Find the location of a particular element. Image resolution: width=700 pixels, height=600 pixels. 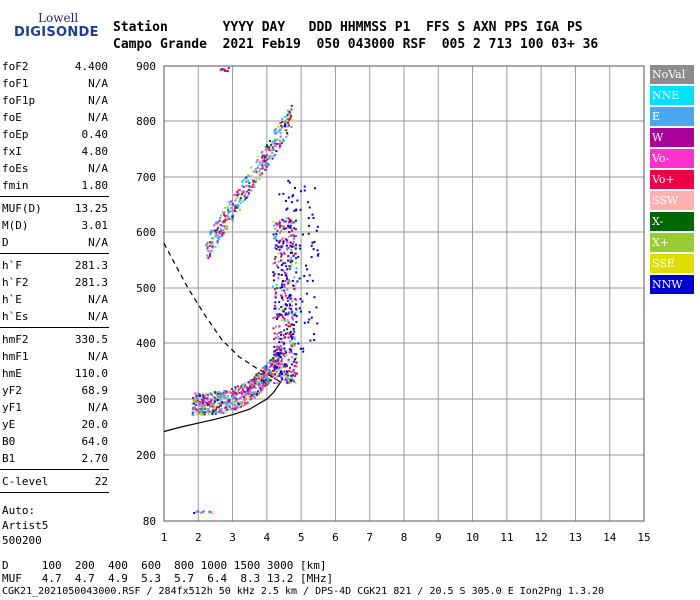

y-tick-label: 80 is located at coordinates (149, 521).